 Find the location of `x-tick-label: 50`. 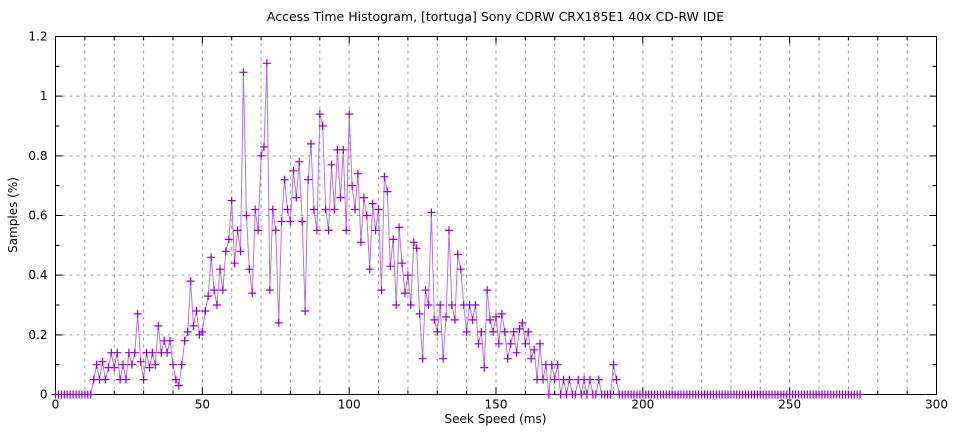

x-tick-label: 50 is located at coordinates (202, 405).